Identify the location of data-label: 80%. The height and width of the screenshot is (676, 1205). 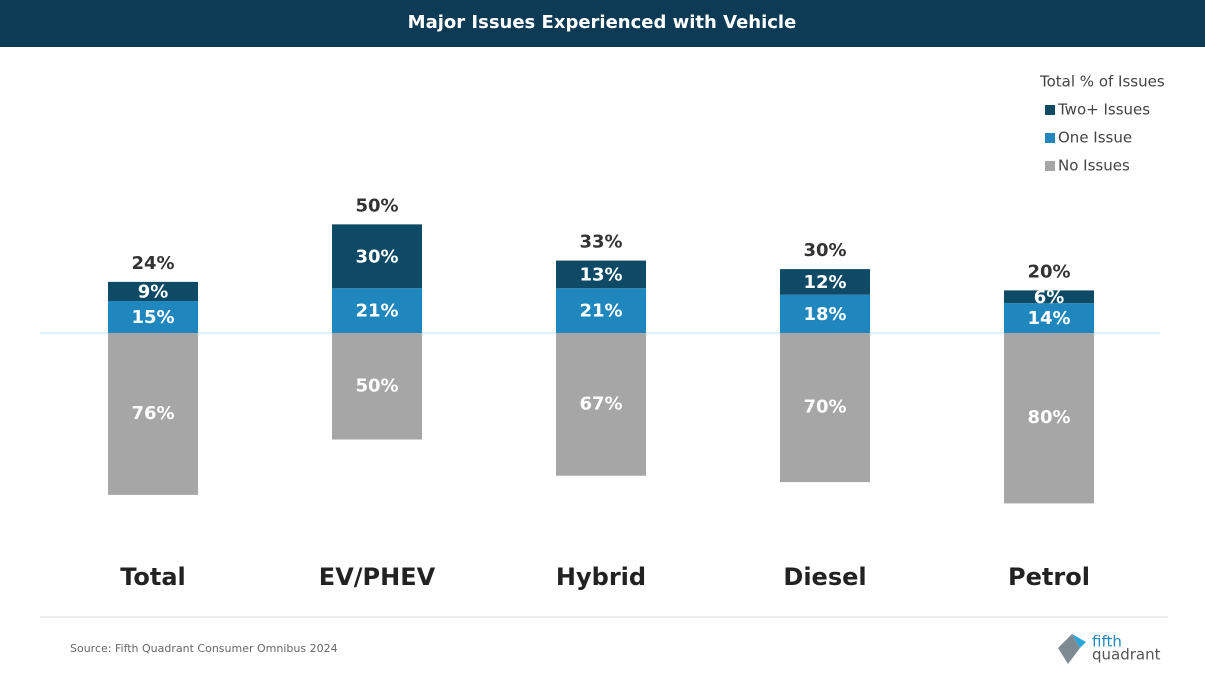
(1048, 417).